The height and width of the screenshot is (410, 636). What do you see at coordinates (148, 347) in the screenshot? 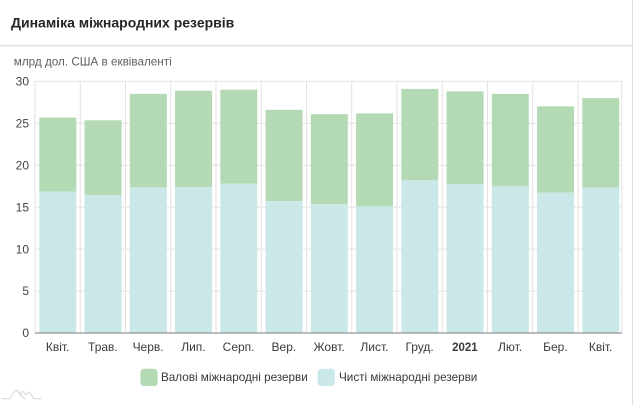
I see `svg-text: Черв.` at bounding box center [148, 347].